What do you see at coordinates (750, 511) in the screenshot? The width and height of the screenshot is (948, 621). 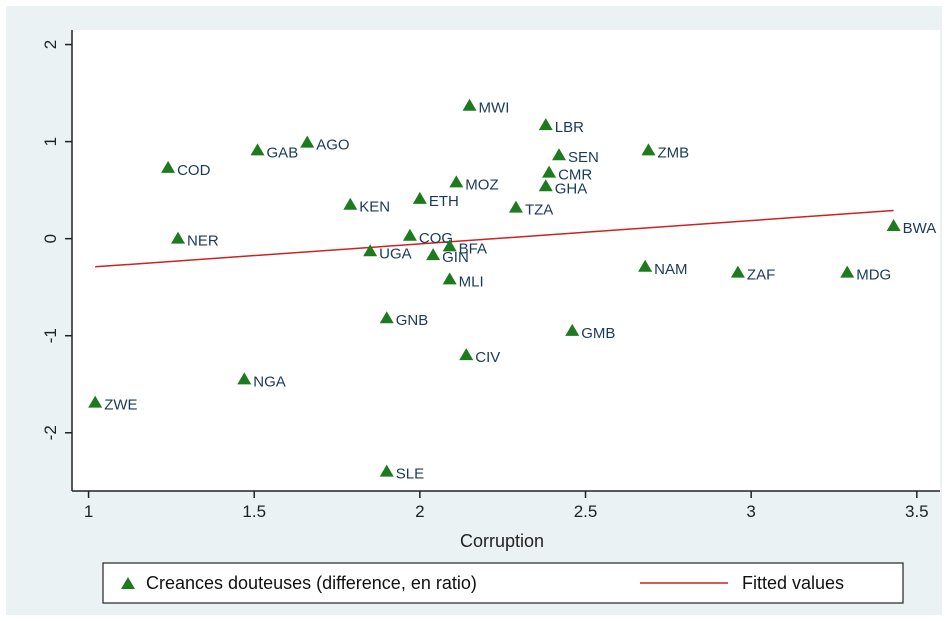 I see `x-tick-label: 3` at bounding box center [750, 511].